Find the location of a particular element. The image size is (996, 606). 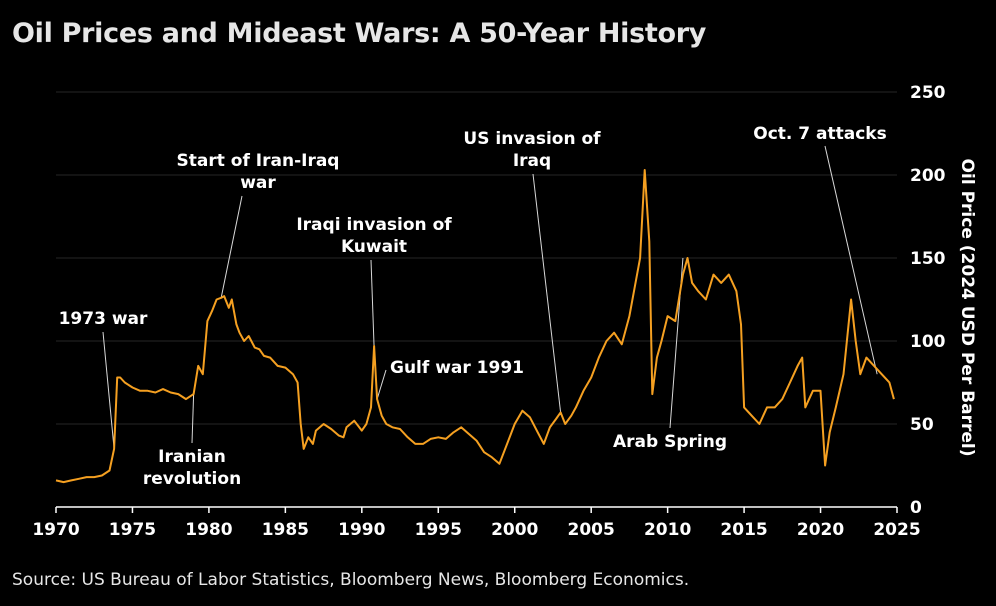

x-tick-label: 2010 is located at coordinates (667, 530).